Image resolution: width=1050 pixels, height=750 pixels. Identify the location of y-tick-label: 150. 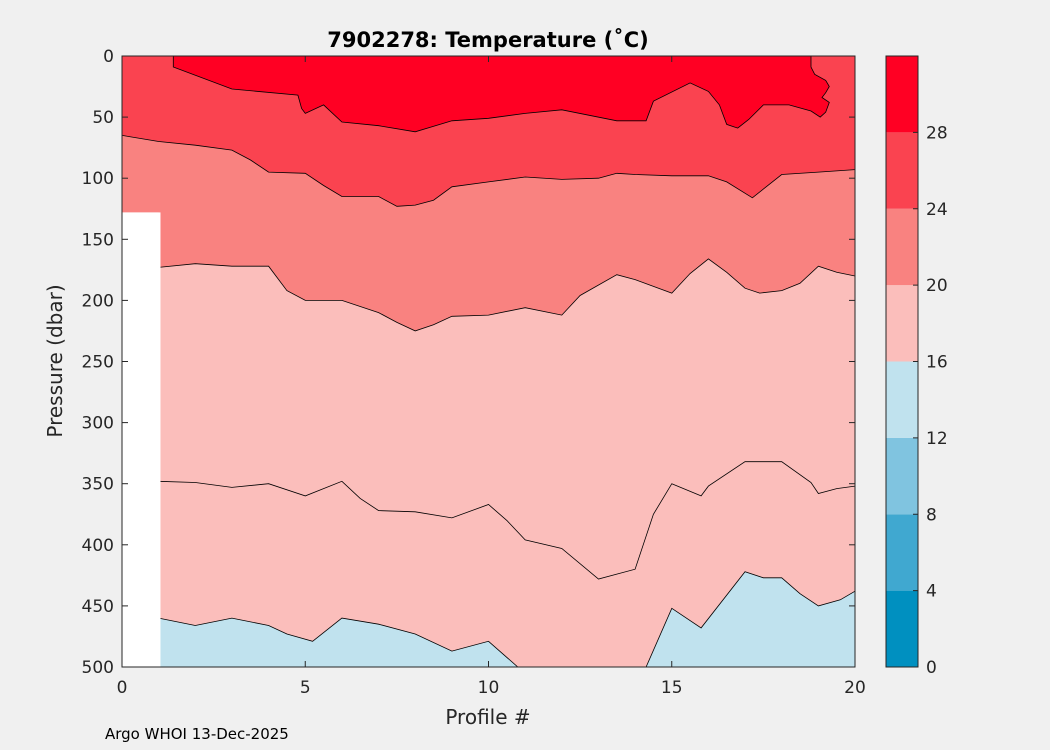
(98, 240).